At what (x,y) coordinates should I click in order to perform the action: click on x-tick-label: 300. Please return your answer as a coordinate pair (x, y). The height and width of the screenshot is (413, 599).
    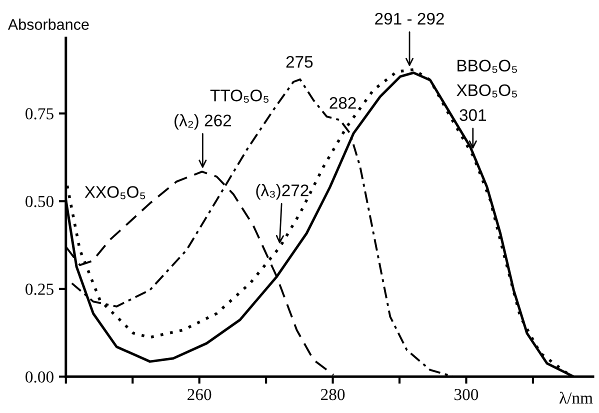
    Looking at the image, I should click on (466, 394).